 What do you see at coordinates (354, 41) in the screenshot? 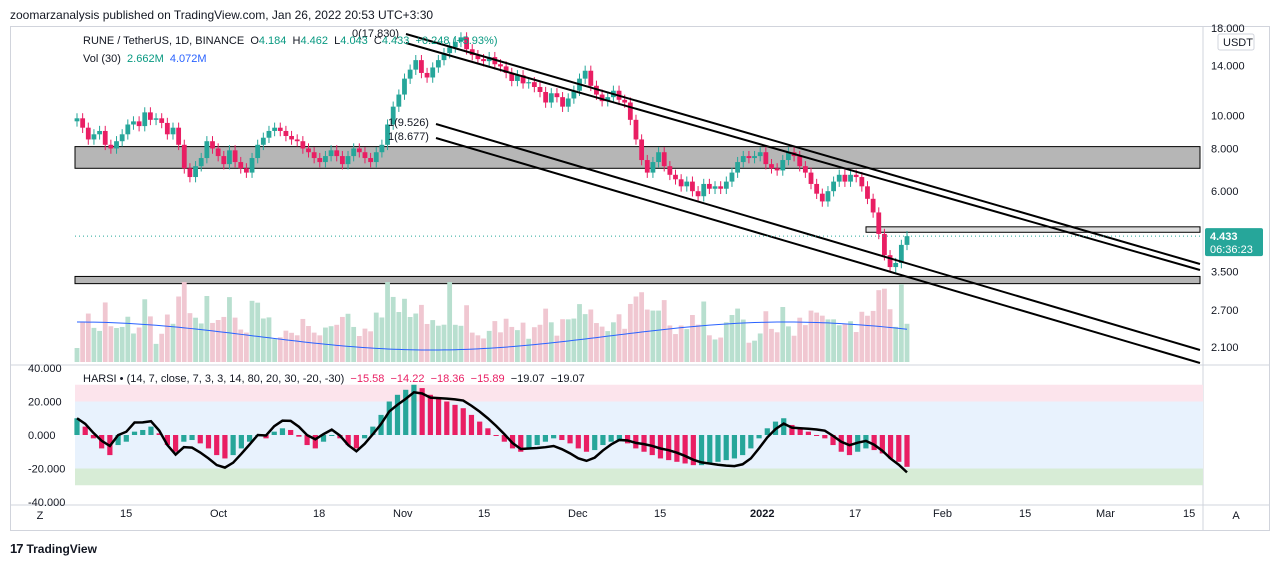
I see `low-value: 4.043` at bounding box center [354, 41].